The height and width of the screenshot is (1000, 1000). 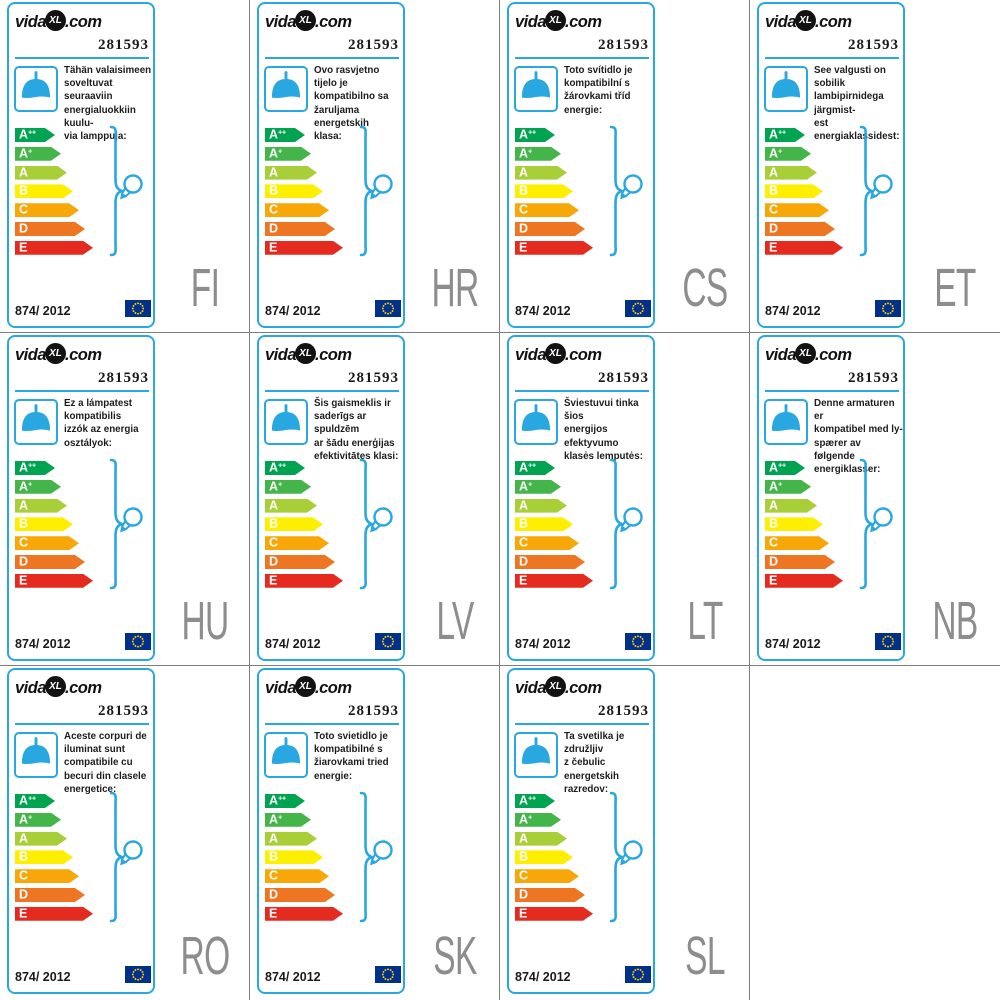 I want to click on language-code: FI, so click(x=205, y=288).